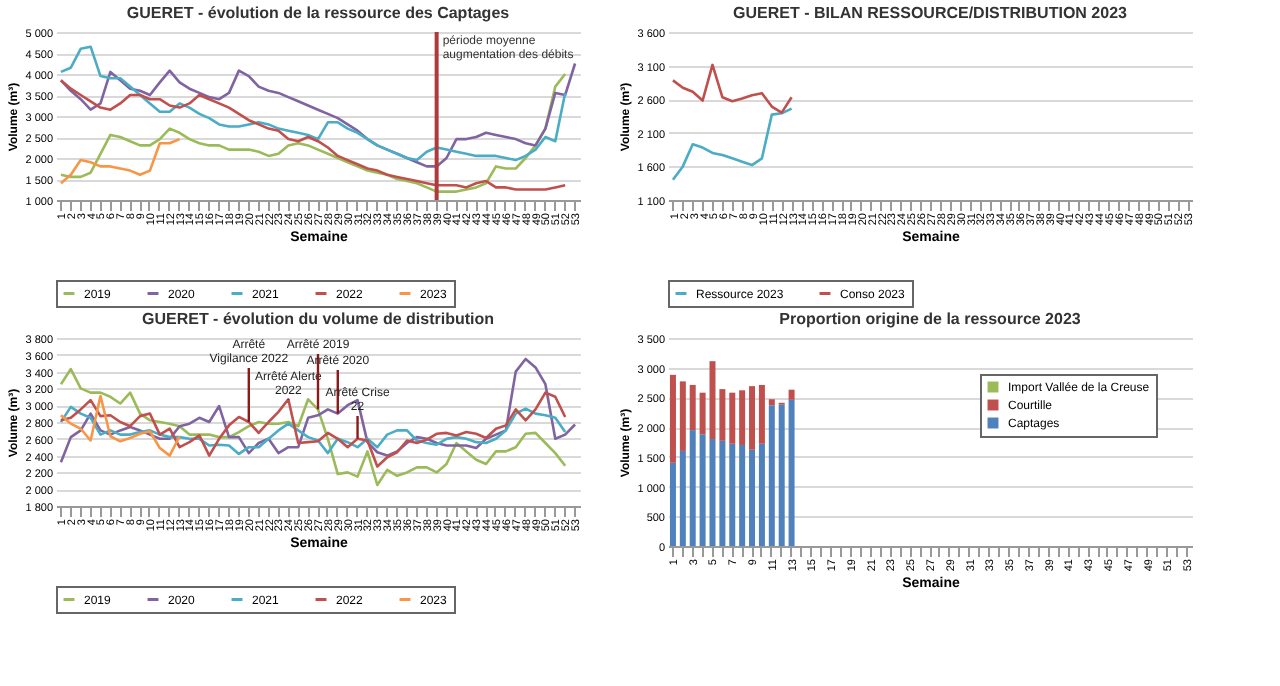  Describe the element at coordinates (318, 13) in the screenshot. I see `chart-title: GUERET - évolution de la ressource des Captages` at that location.